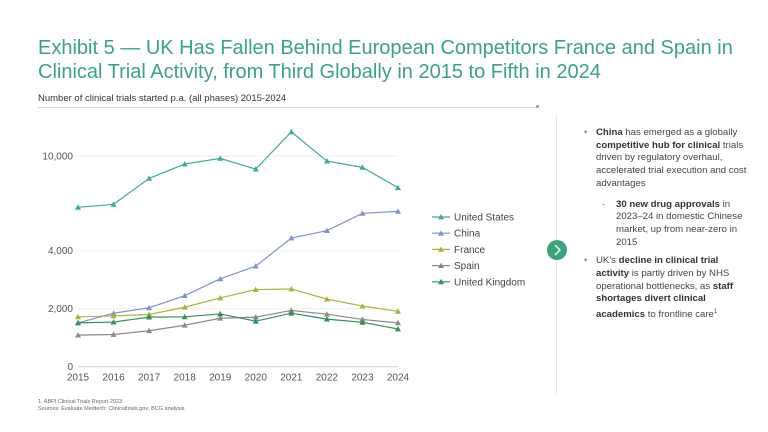 This screenshot has height=432, width=768. Describe the element at coordinates (489, 282) in the screenshot. I see `legend-label: United Kingdom` at that location.